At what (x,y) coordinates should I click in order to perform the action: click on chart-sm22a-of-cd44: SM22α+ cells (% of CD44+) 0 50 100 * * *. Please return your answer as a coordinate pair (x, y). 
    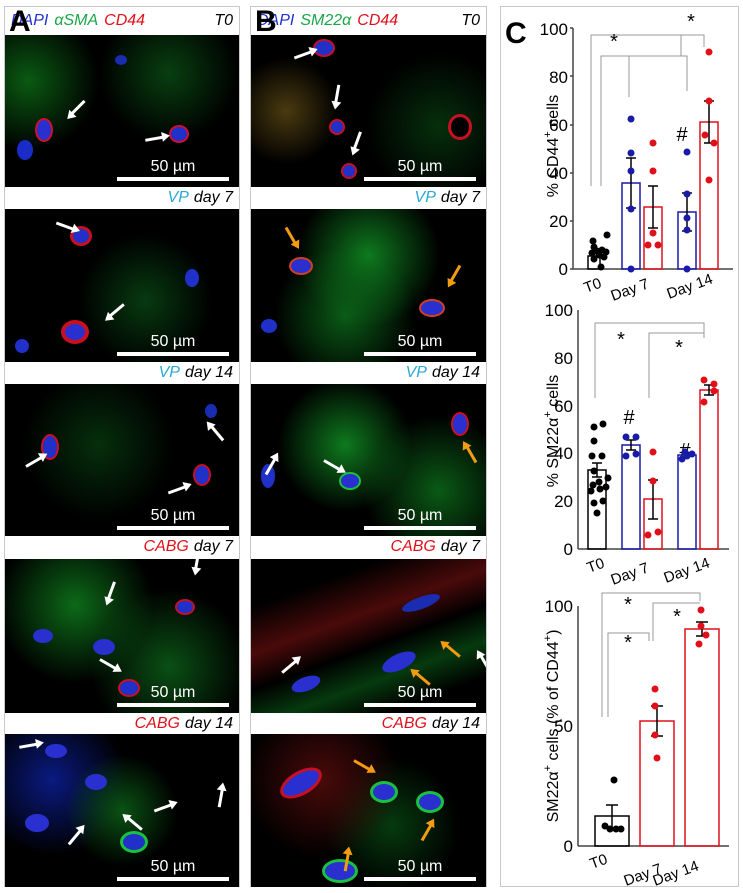
    Looking at the image, I should click on (635, 741).